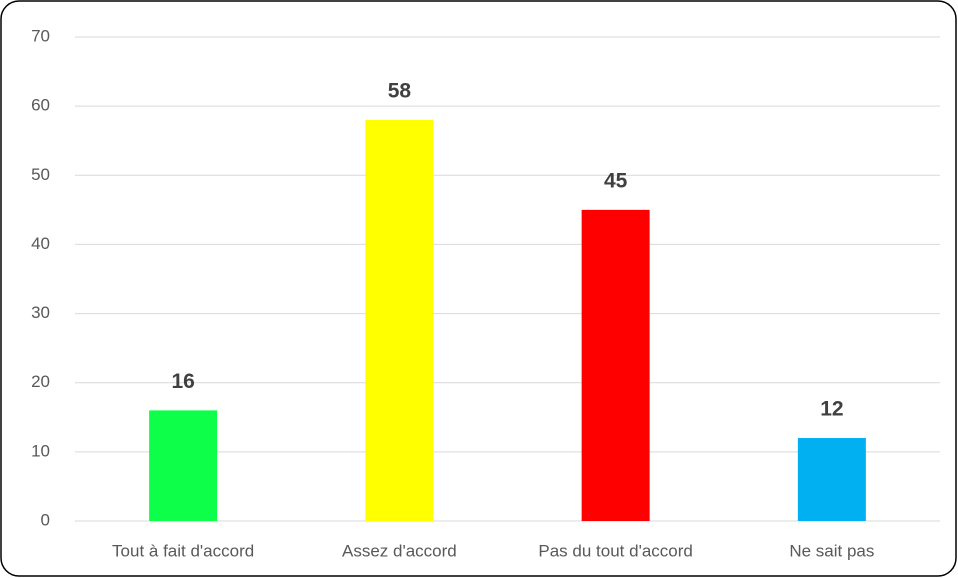 The height and width of the screenshot is (578, 958). What do you see at coordinates (399, 550) in the screenshot?
I see `x-tick-label: Assez d'accord` at bounding box center [399, 550].